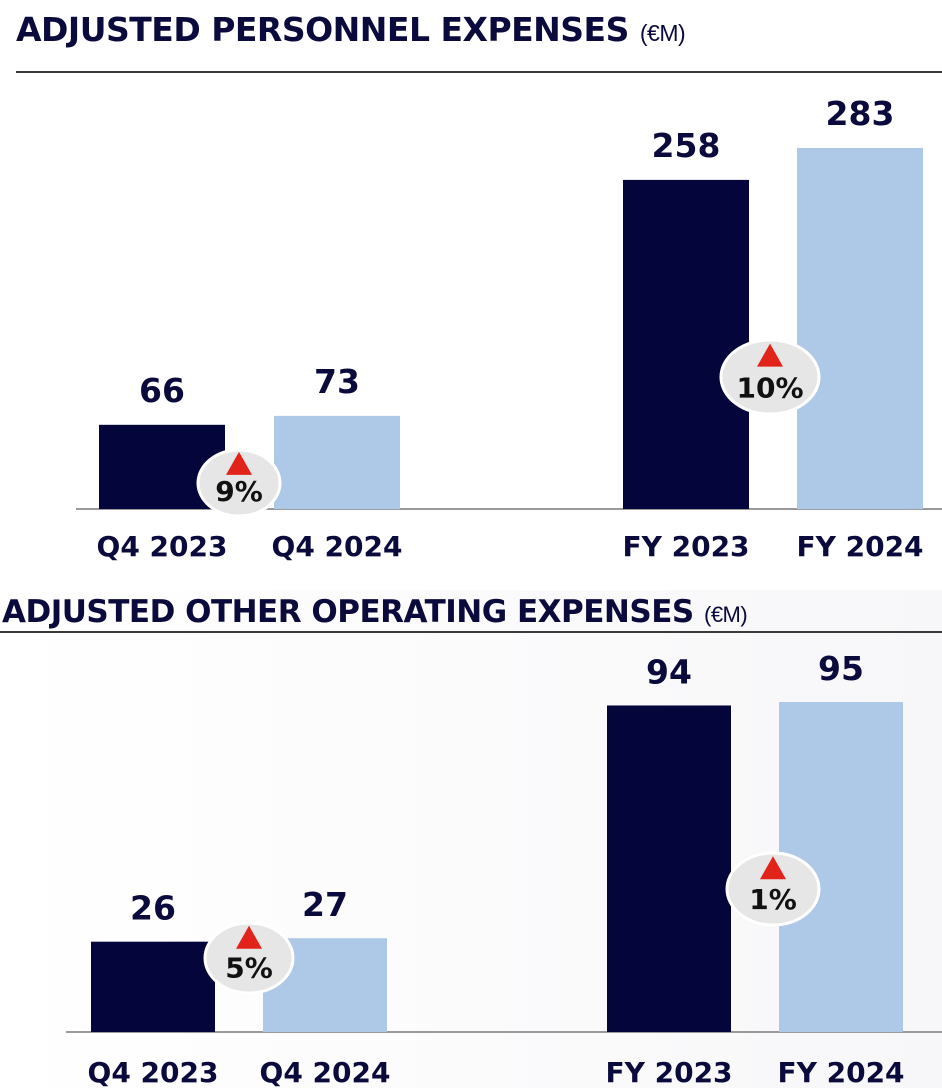 This screenshot has width=942, height=1088. Describe the element at coordinates (860, 113) in the screenshot. I see `data-label: 283` at that location.